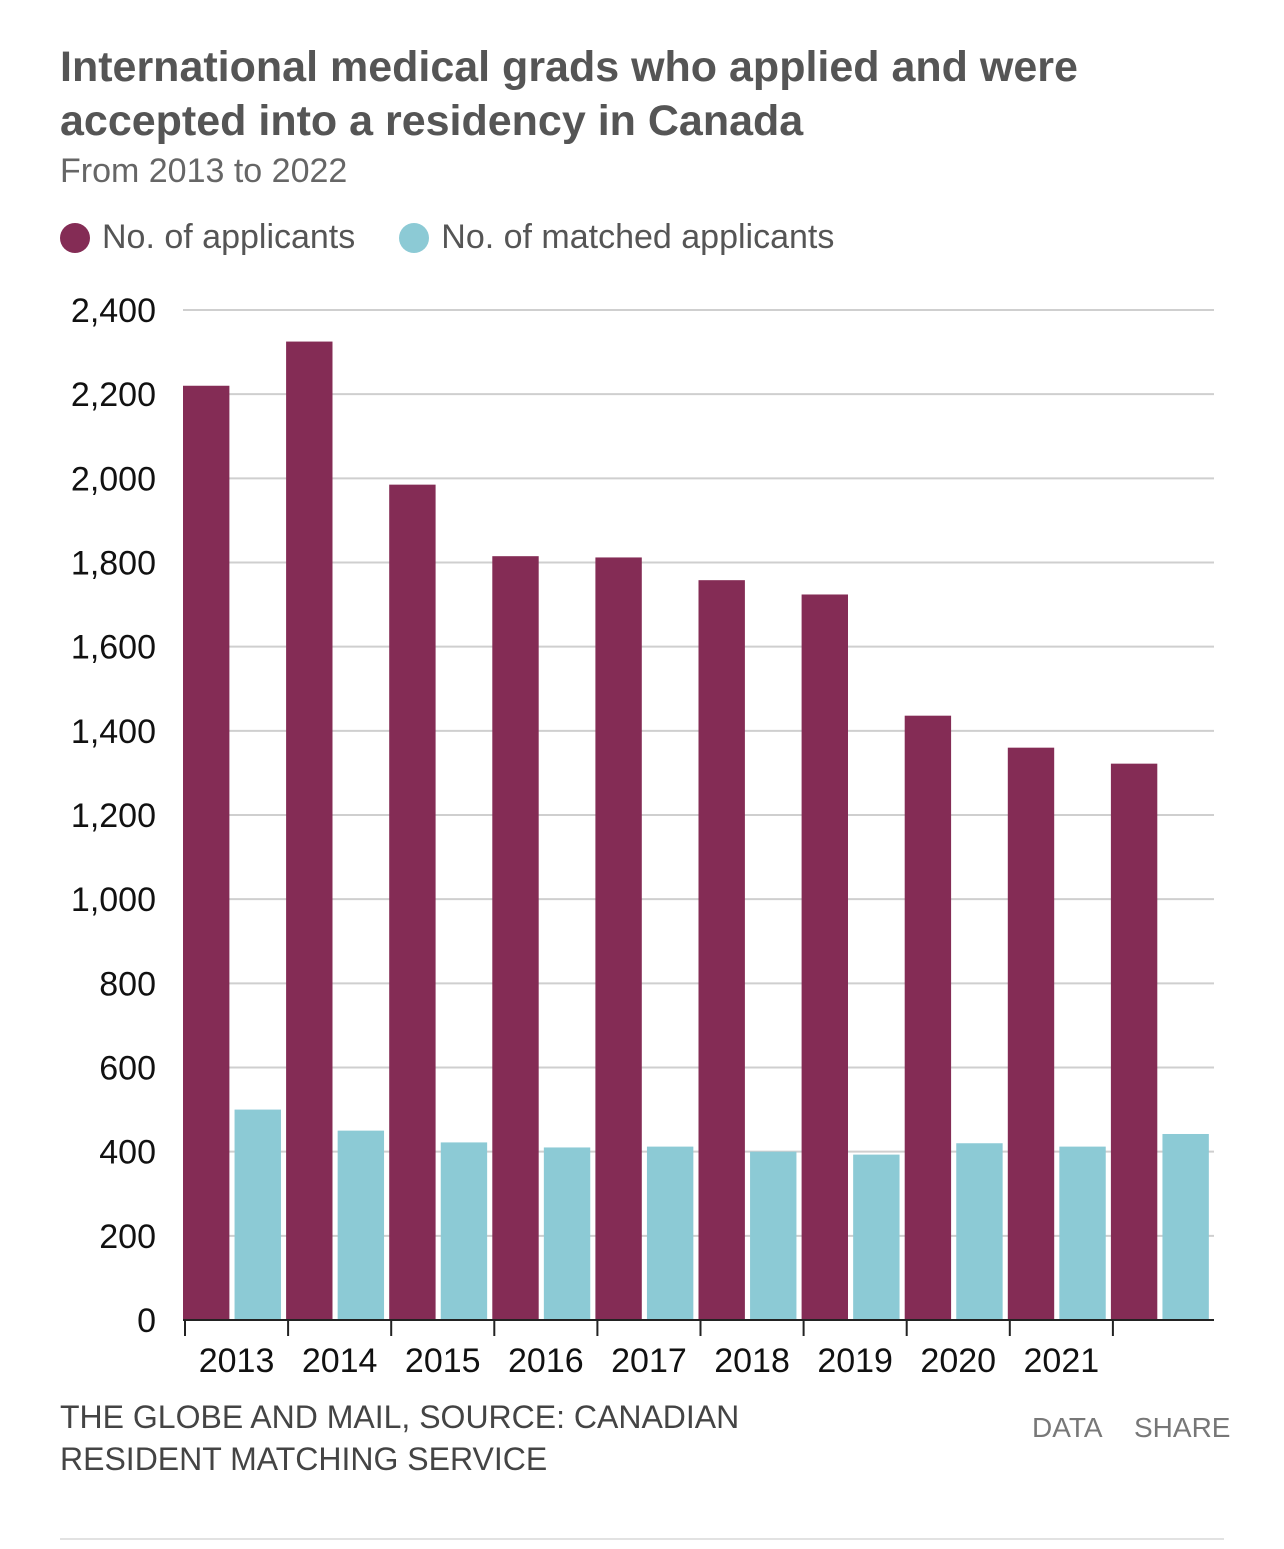 This screenshot has height=1549, width=1284. Describe the element at coordinates (1031, 1033) in the screenshot. I see `bar-applicants-2021` at that location.